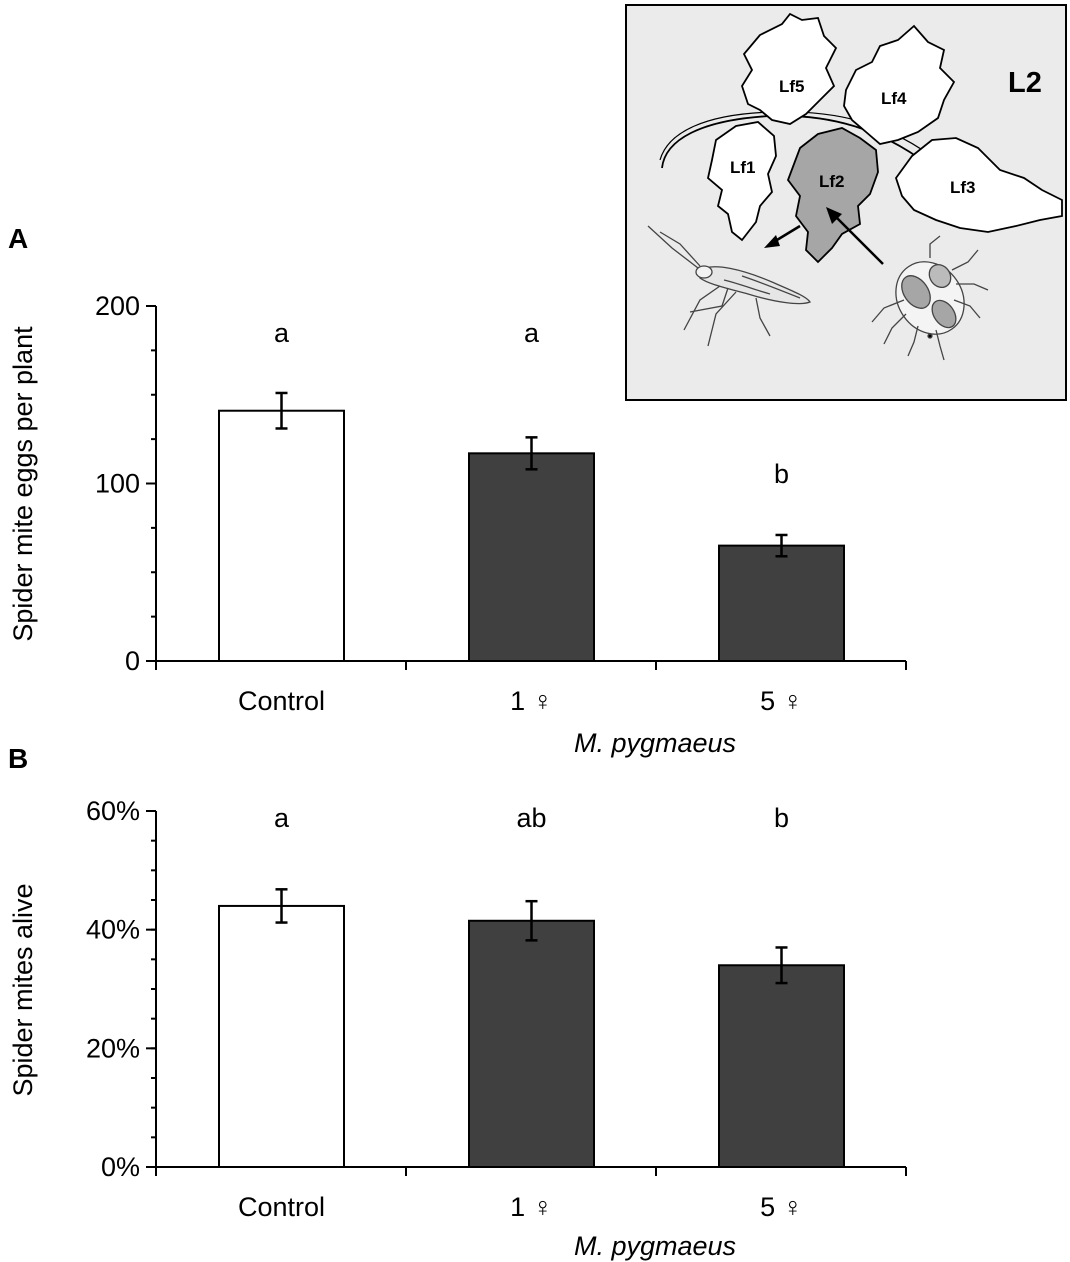  I want to click on leaf-label-lf3: Lf3, so click(963, 187).